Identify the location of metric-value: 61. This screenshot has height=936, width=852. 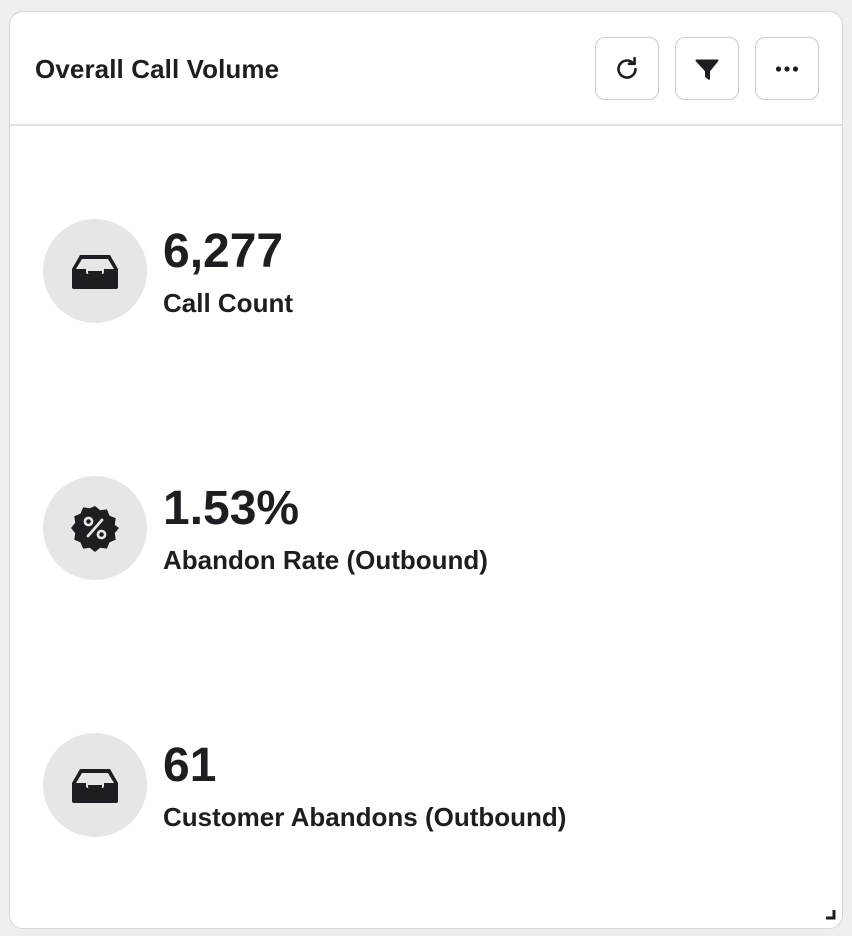
(190, 765).